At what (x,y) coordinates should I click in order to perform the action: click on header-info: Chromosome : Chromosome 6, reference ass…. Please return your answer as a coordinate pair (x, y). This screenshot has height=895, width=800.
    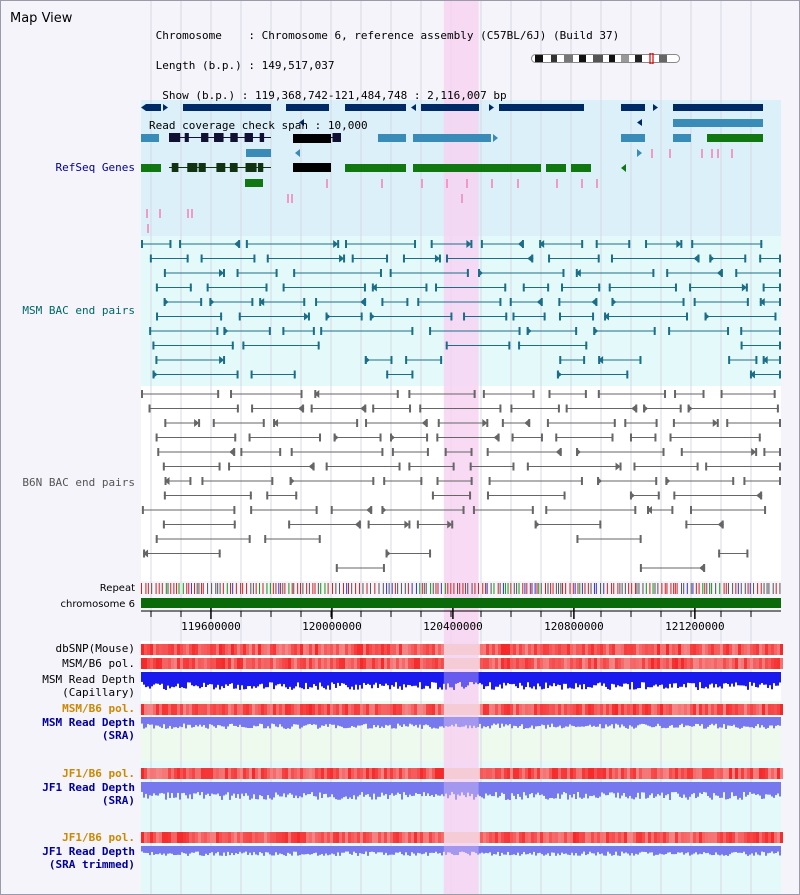
    Looking at the image, I should click on (384, 81).